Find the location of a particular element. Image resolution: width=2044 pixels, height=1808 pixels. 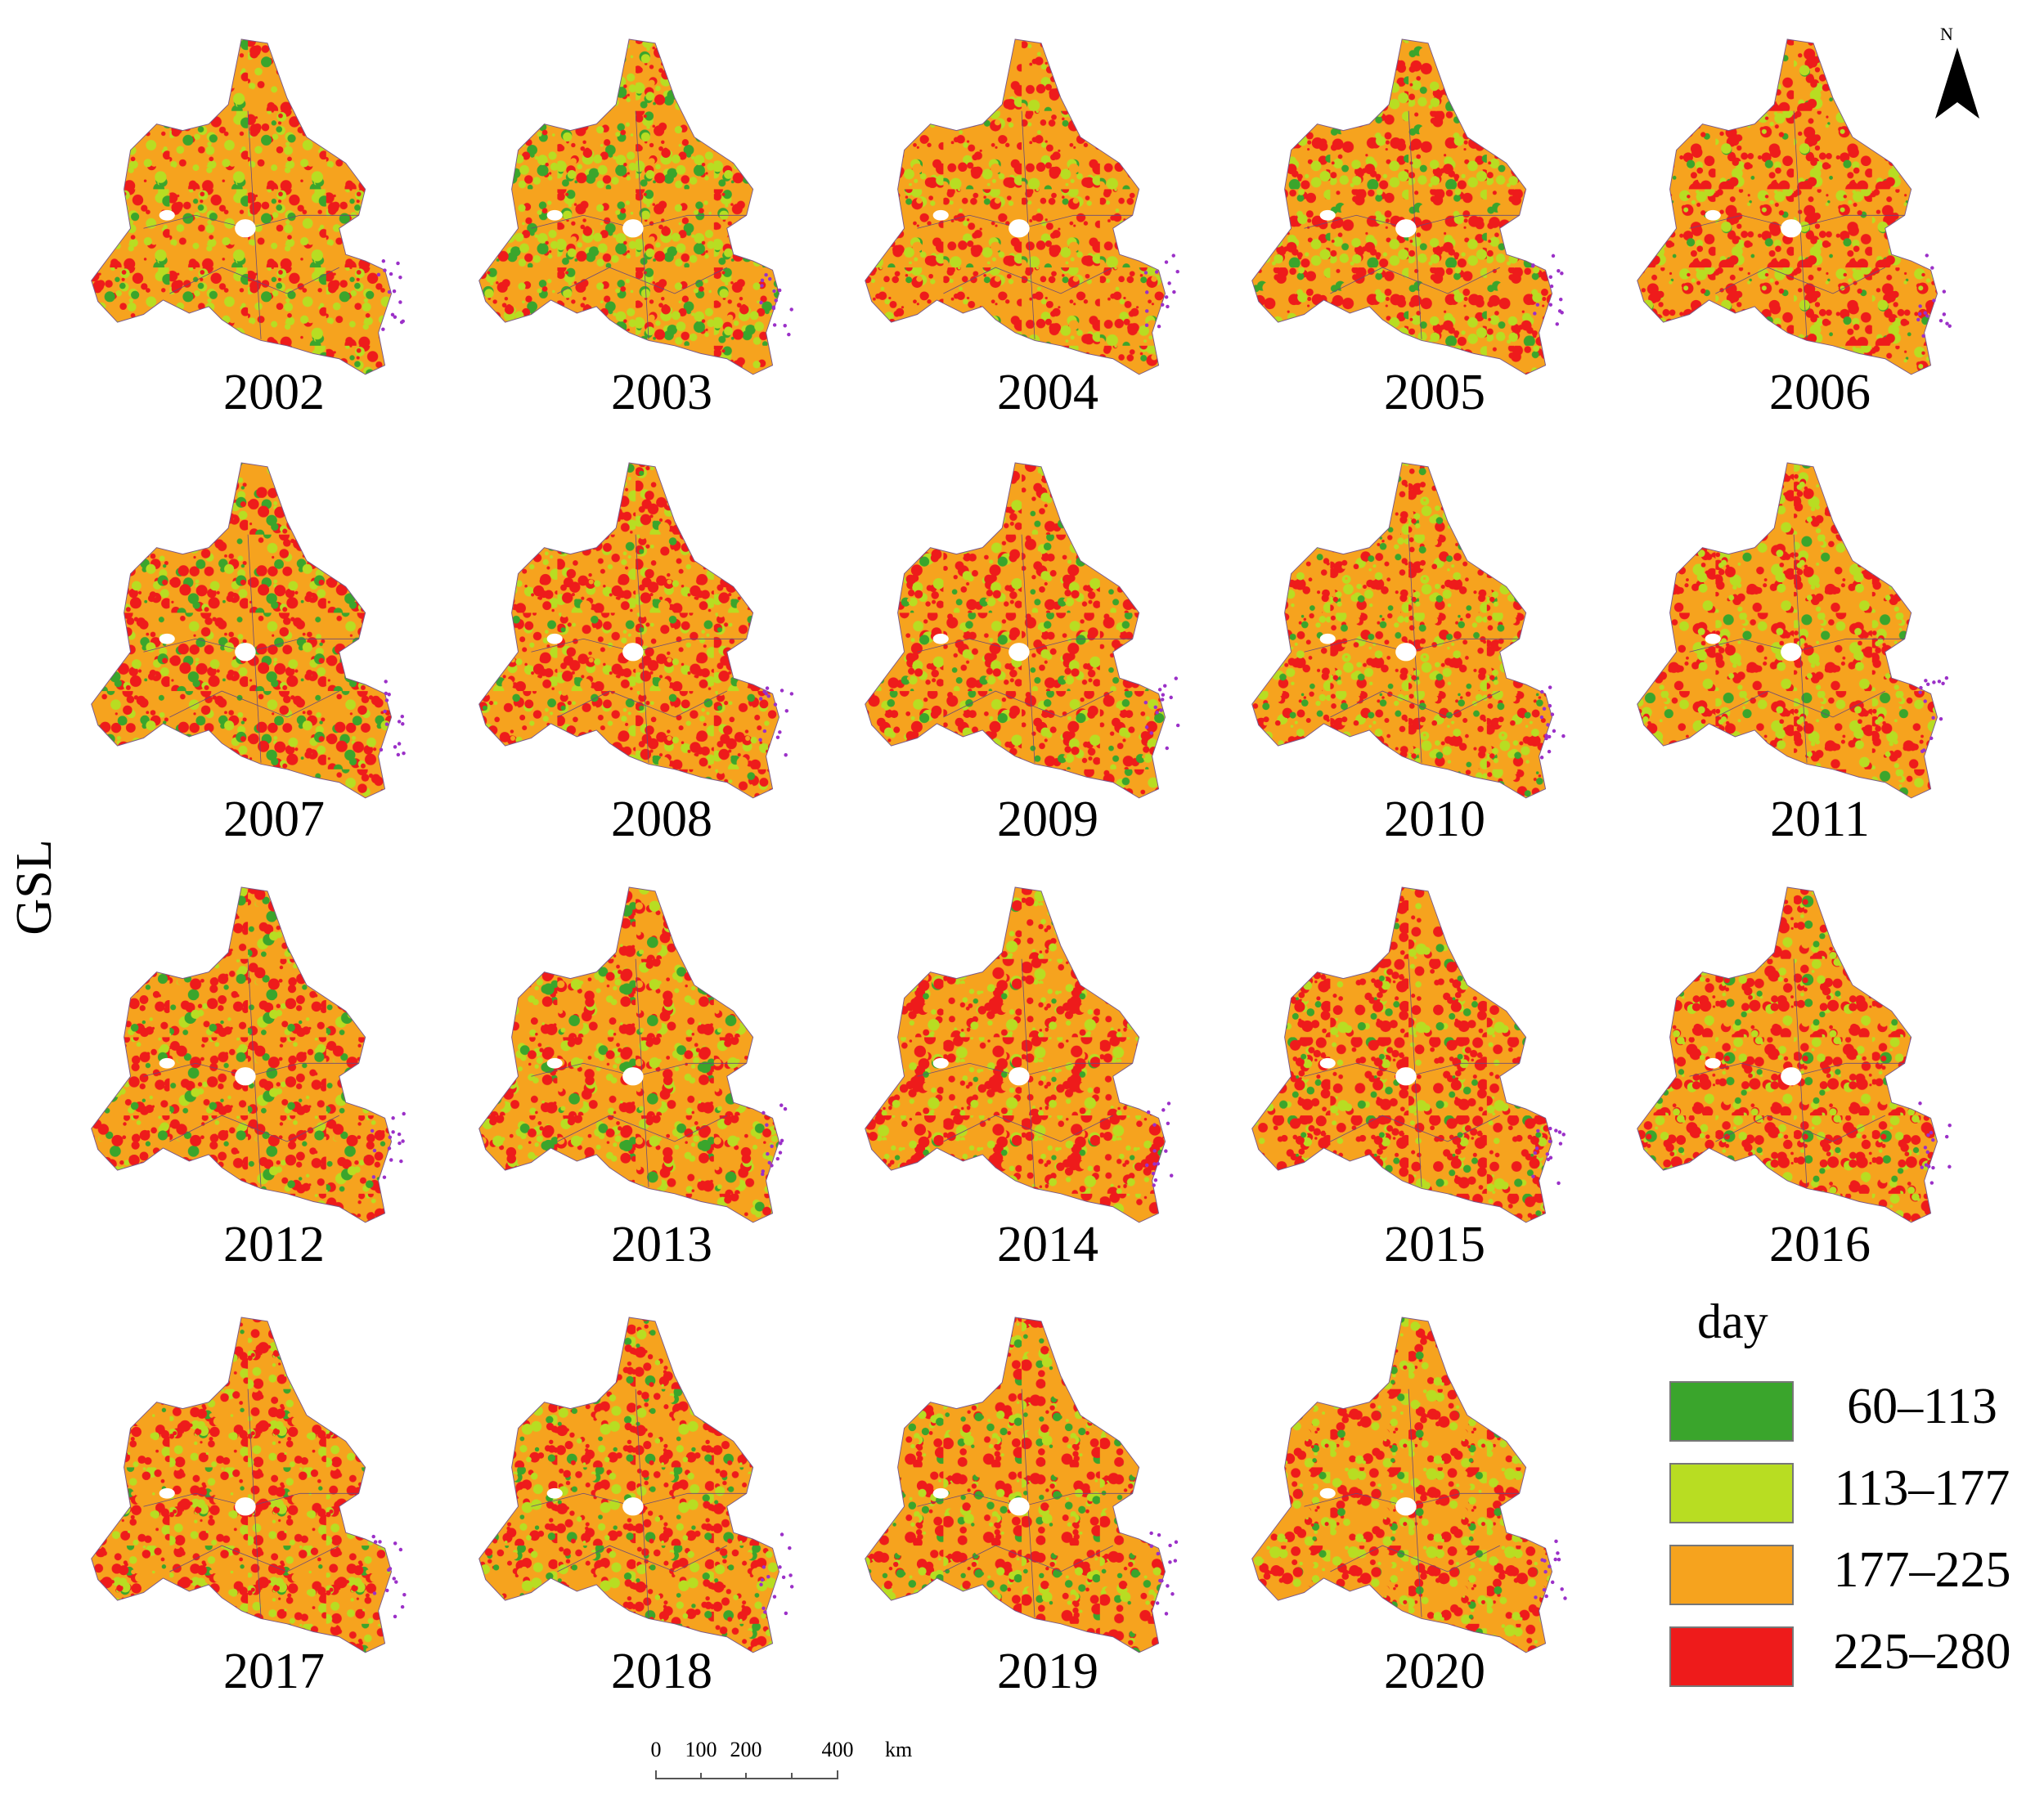

scale-bar: km 0 100 200 400 is located at coordinates (781, 1759).